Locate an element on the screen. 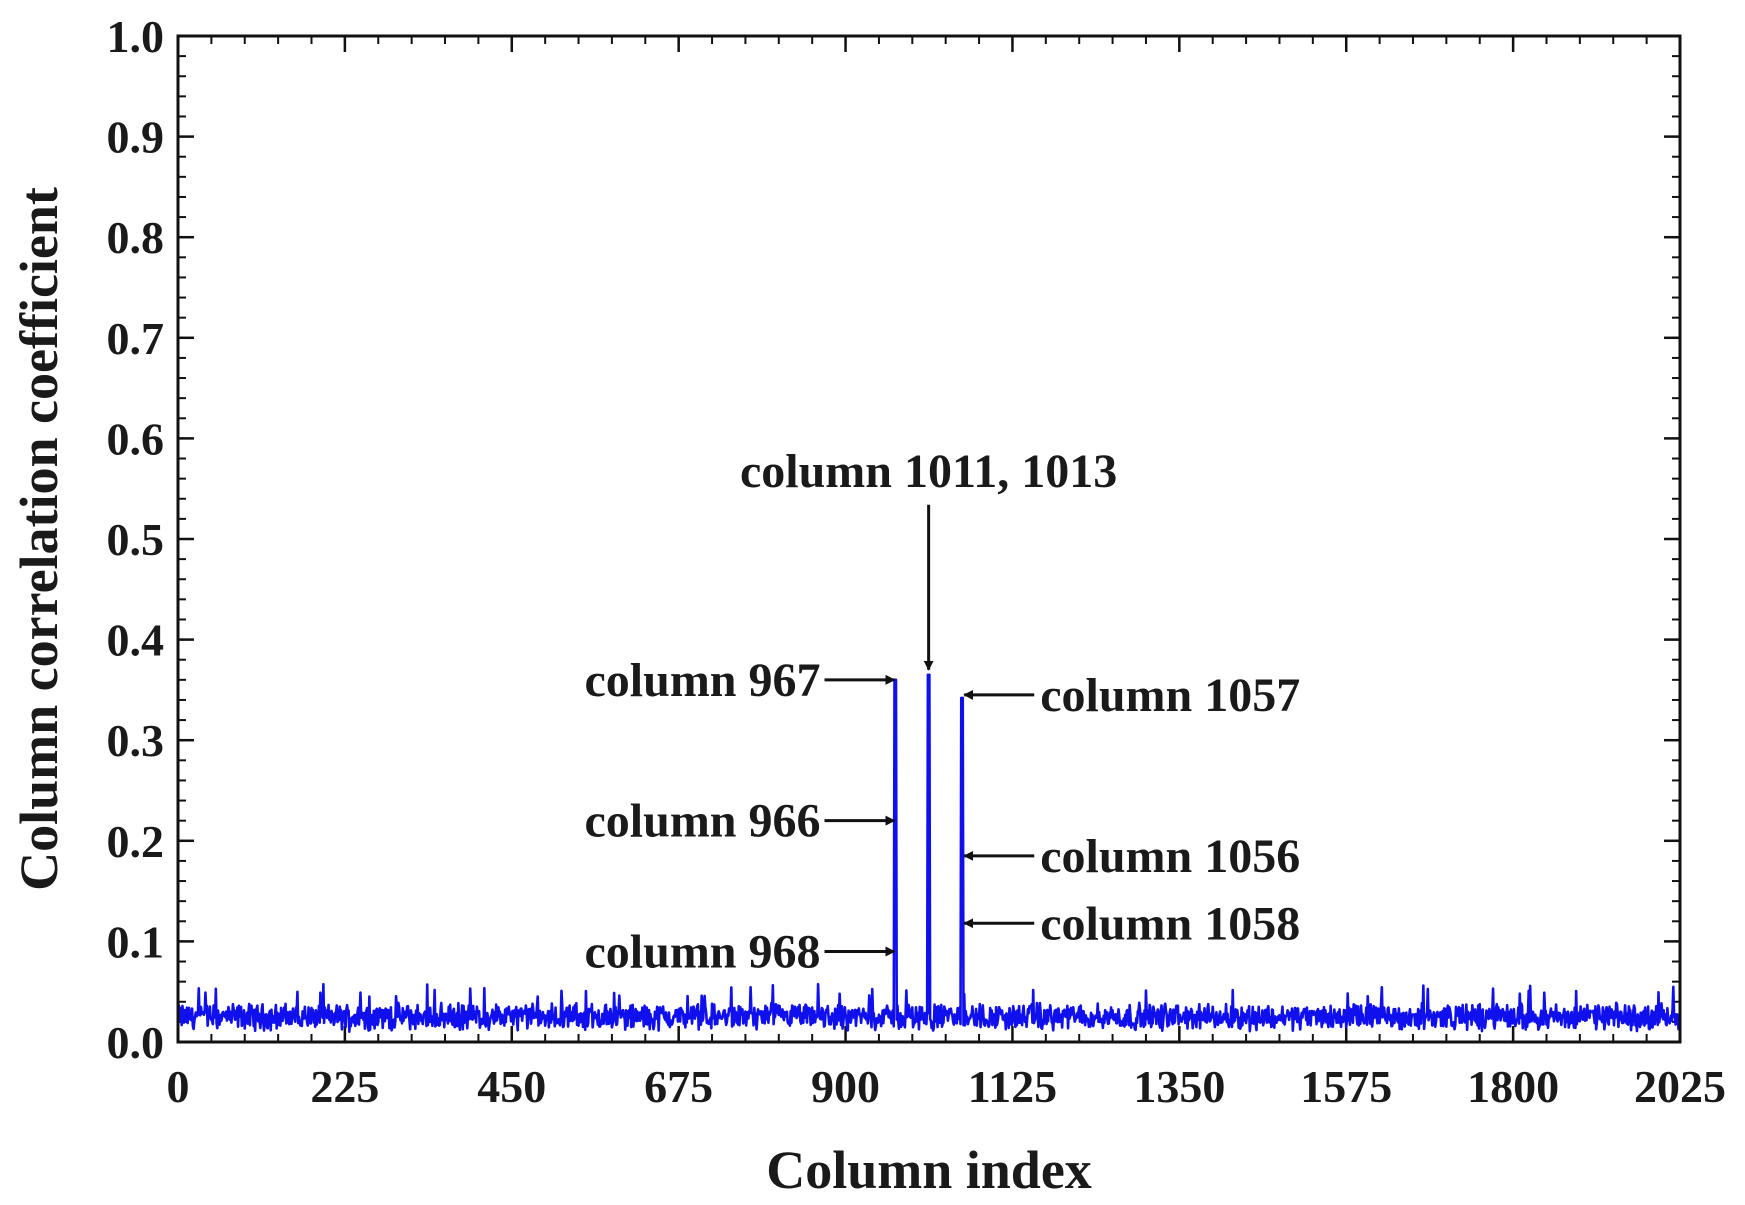 Image resolution: width=1745 pixels, height=1205 pixels. y-tick-label: 0.2 is located at coordinates (136, 841).